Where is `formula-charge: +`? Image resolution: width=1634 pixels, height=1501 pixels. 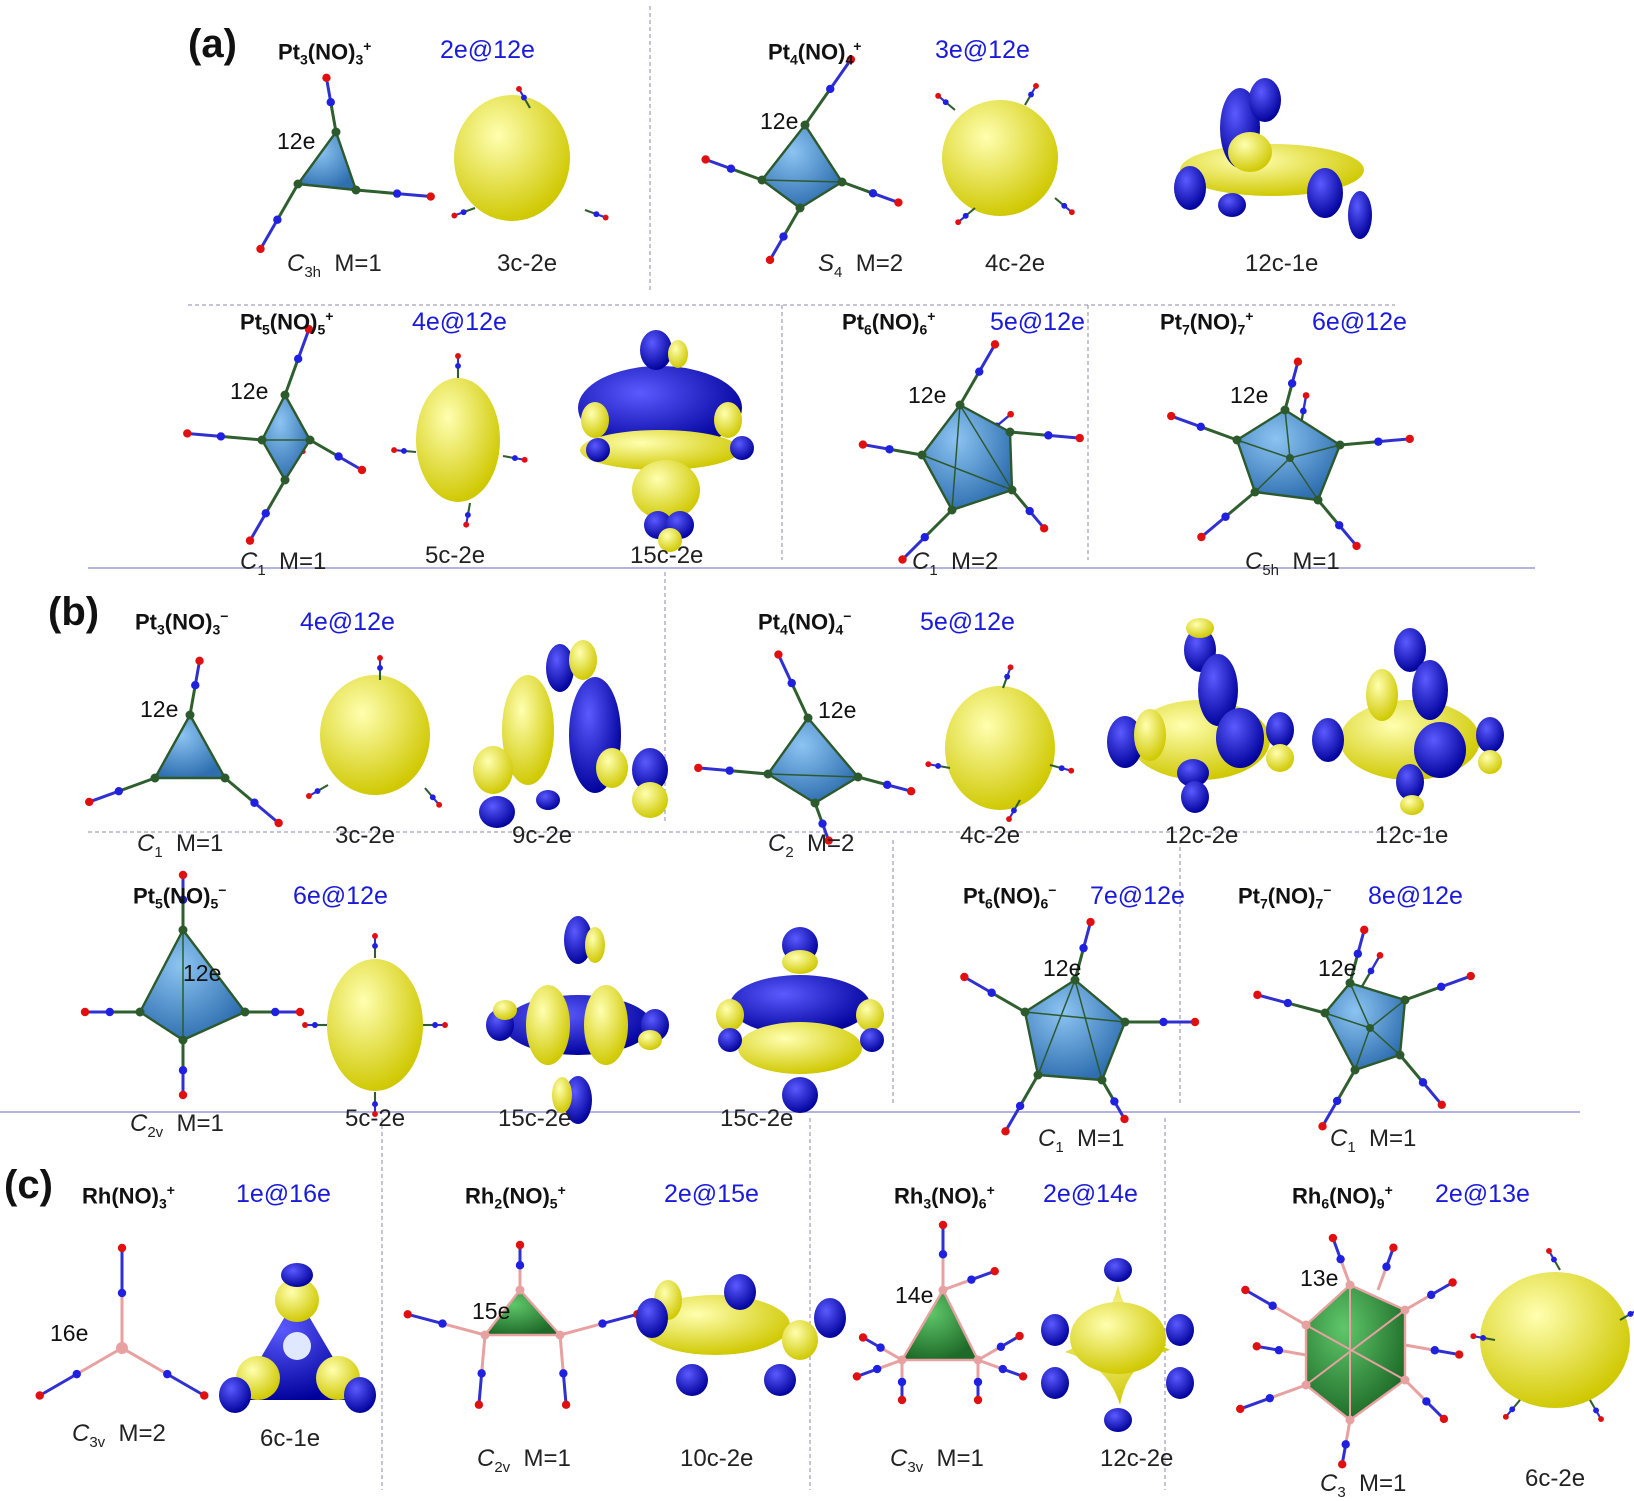
formula-charge: + is located at coordinates (367, 46).